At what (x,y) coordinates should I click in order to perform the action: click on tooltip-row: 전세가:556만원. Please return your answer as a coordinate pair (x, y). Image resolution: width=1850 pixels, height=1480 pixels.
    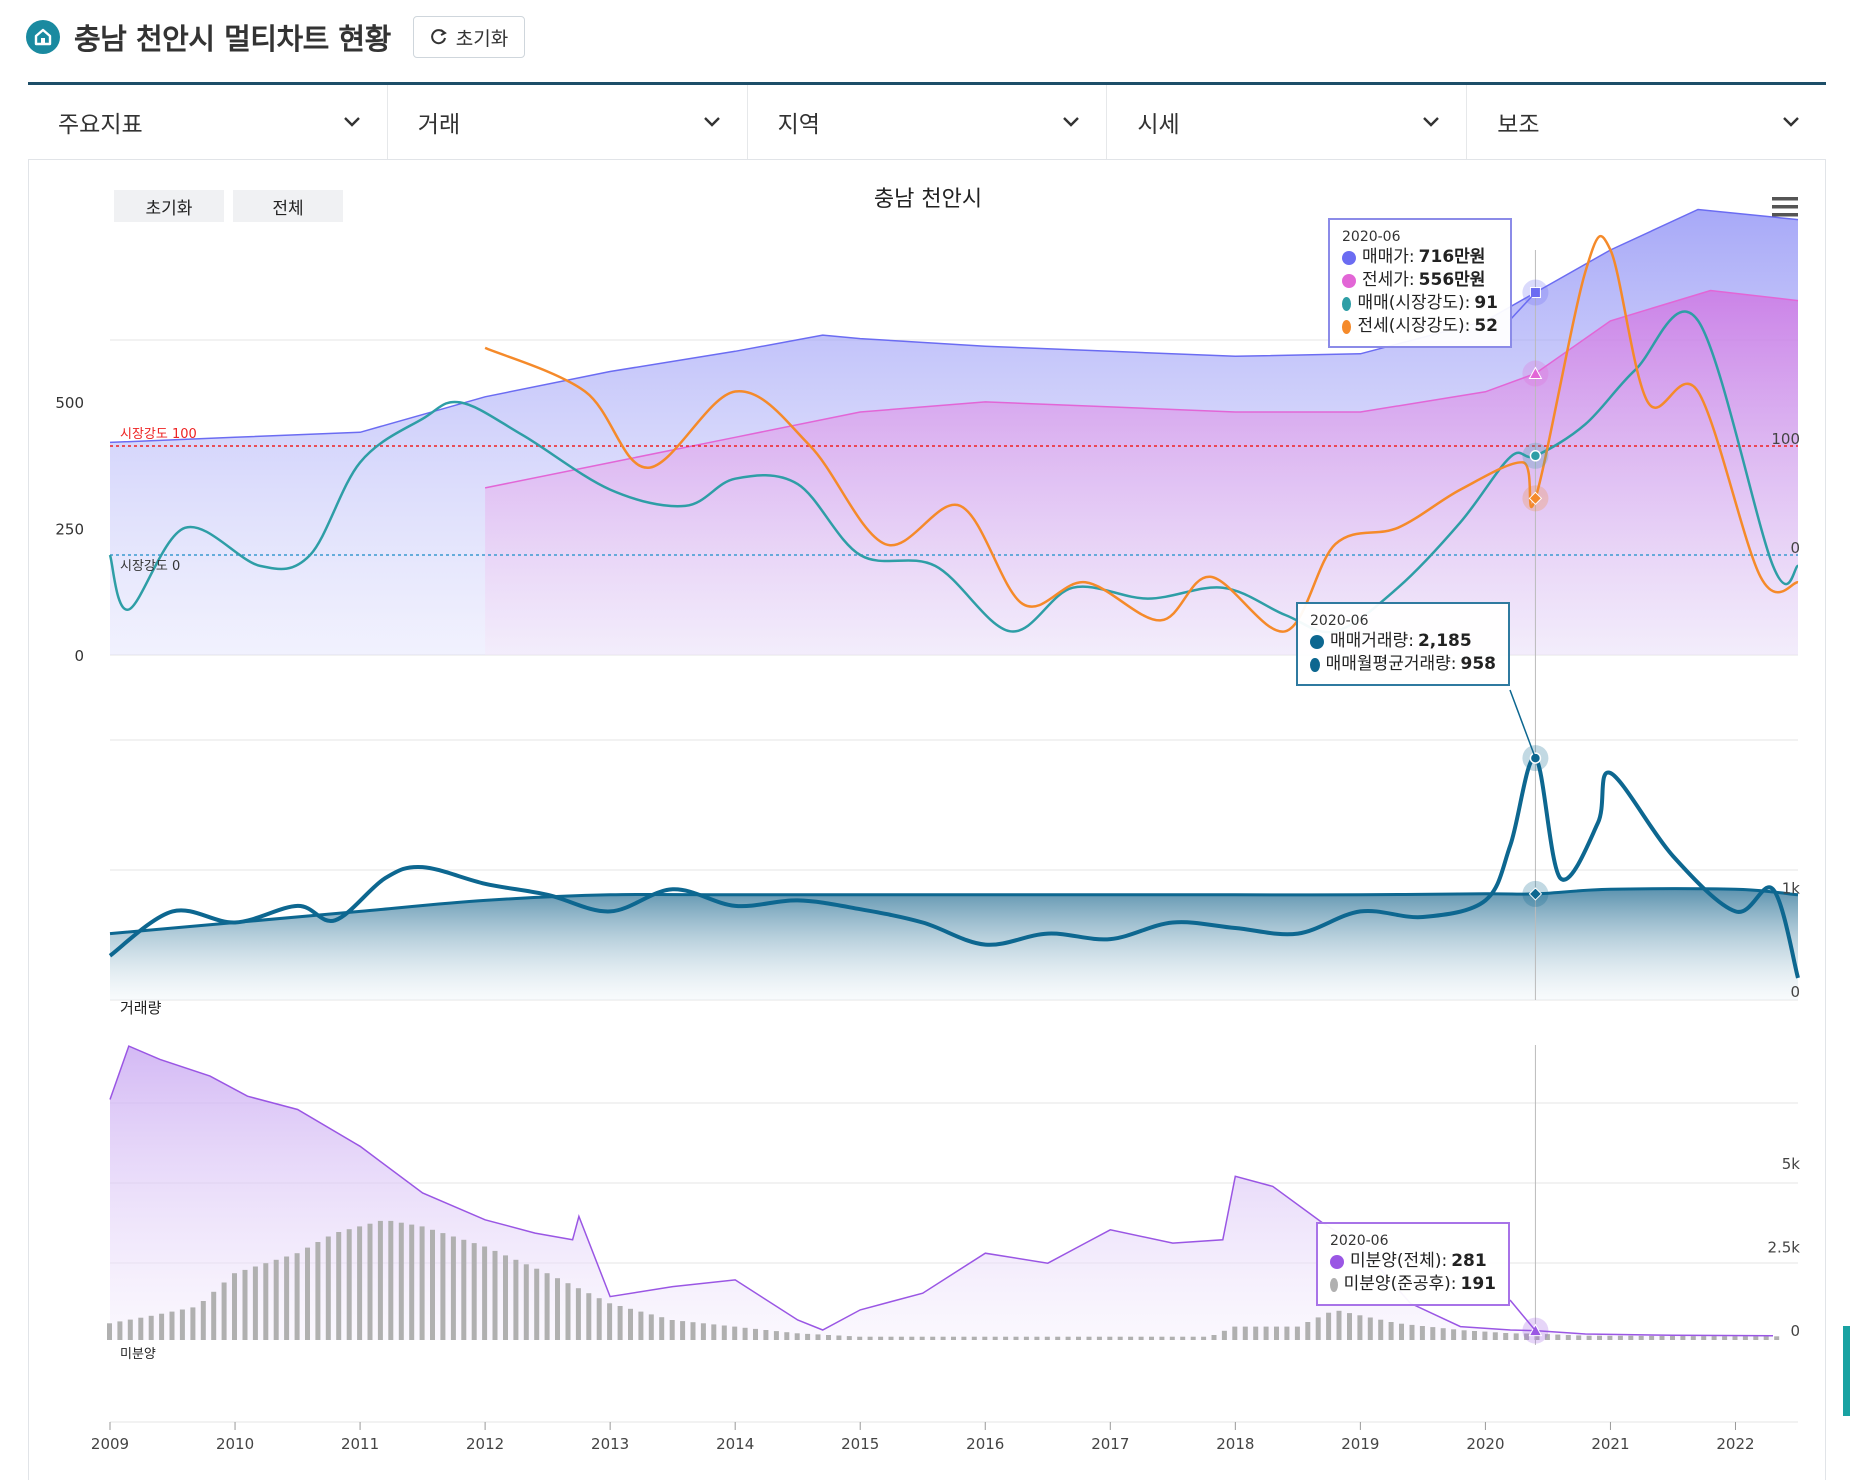
    Looking at the image, I should click on (1420, 280).